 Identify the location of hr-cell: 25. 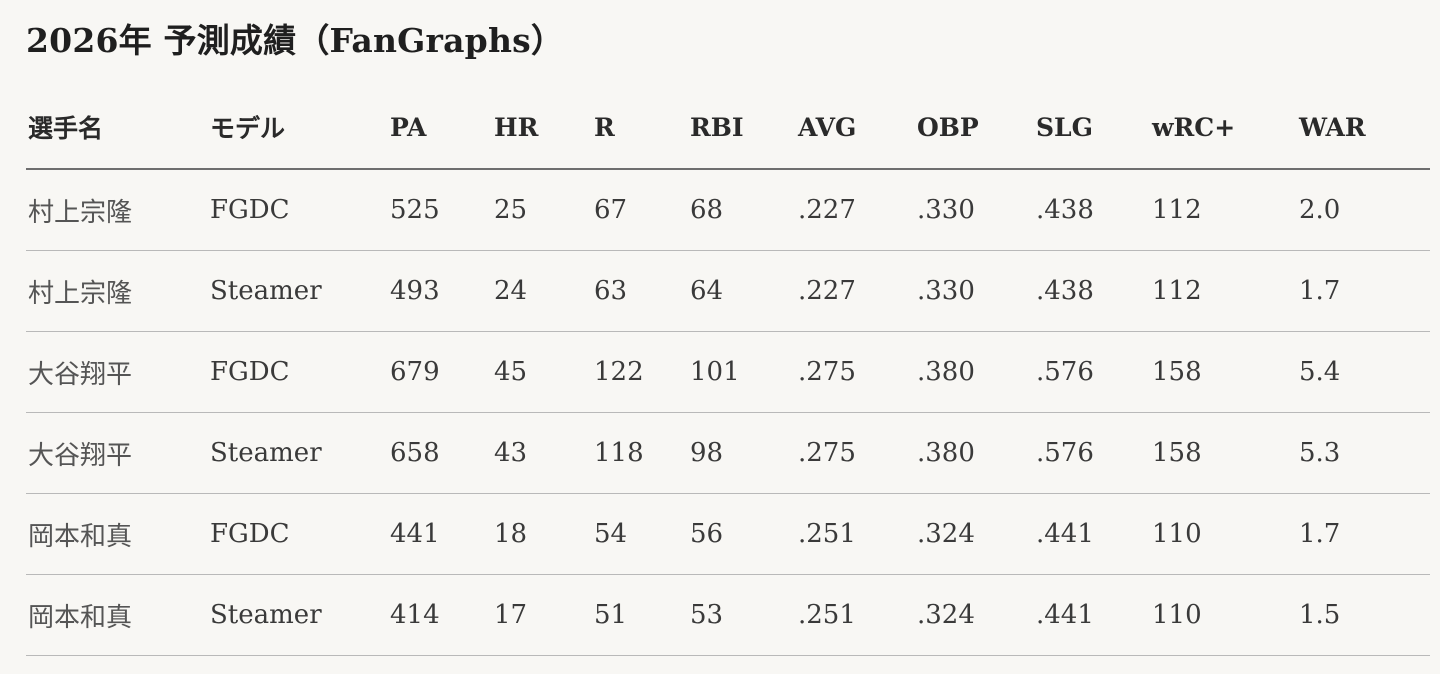
(542, 210).